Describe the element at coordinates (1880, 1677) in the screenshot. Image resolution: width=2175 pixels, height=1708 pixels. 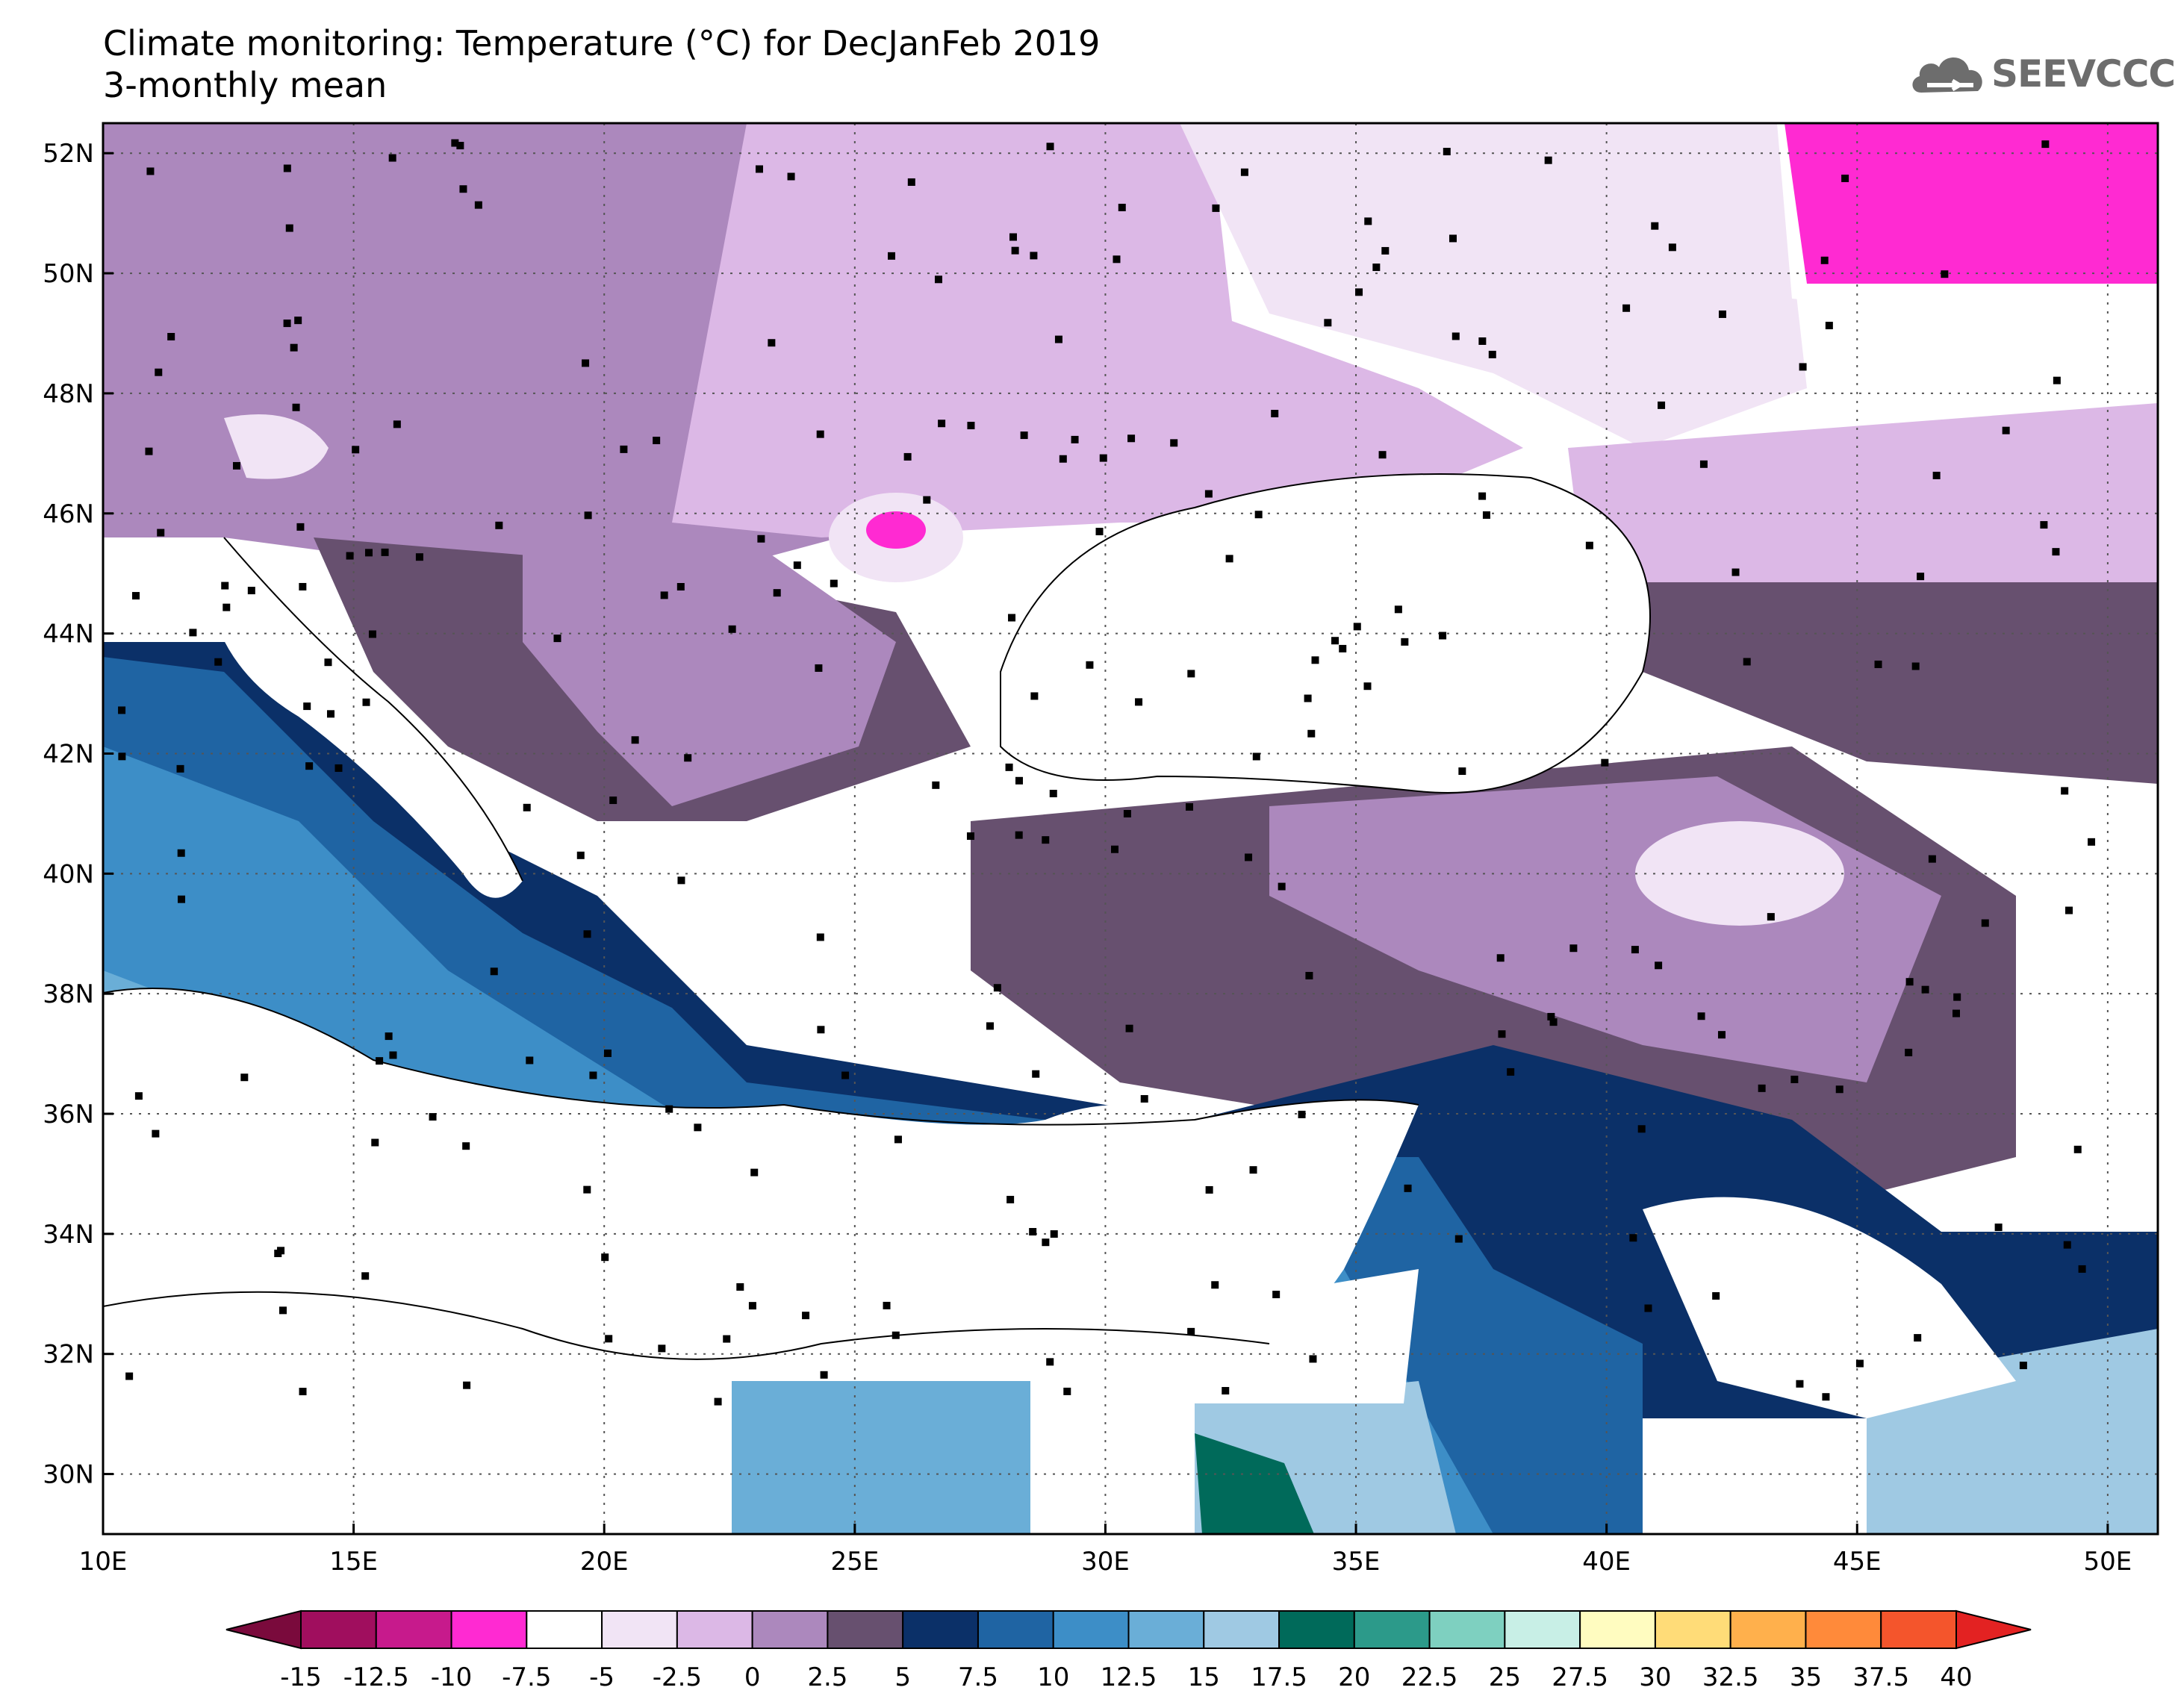
I see `colorbar-level-label: 37.5` at that location.